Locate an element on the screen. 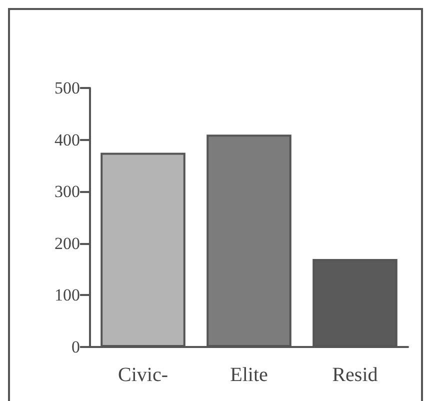 This screenshot has height=401, width=433. y-tick-label: 300 is located at coordinates (67, 192).